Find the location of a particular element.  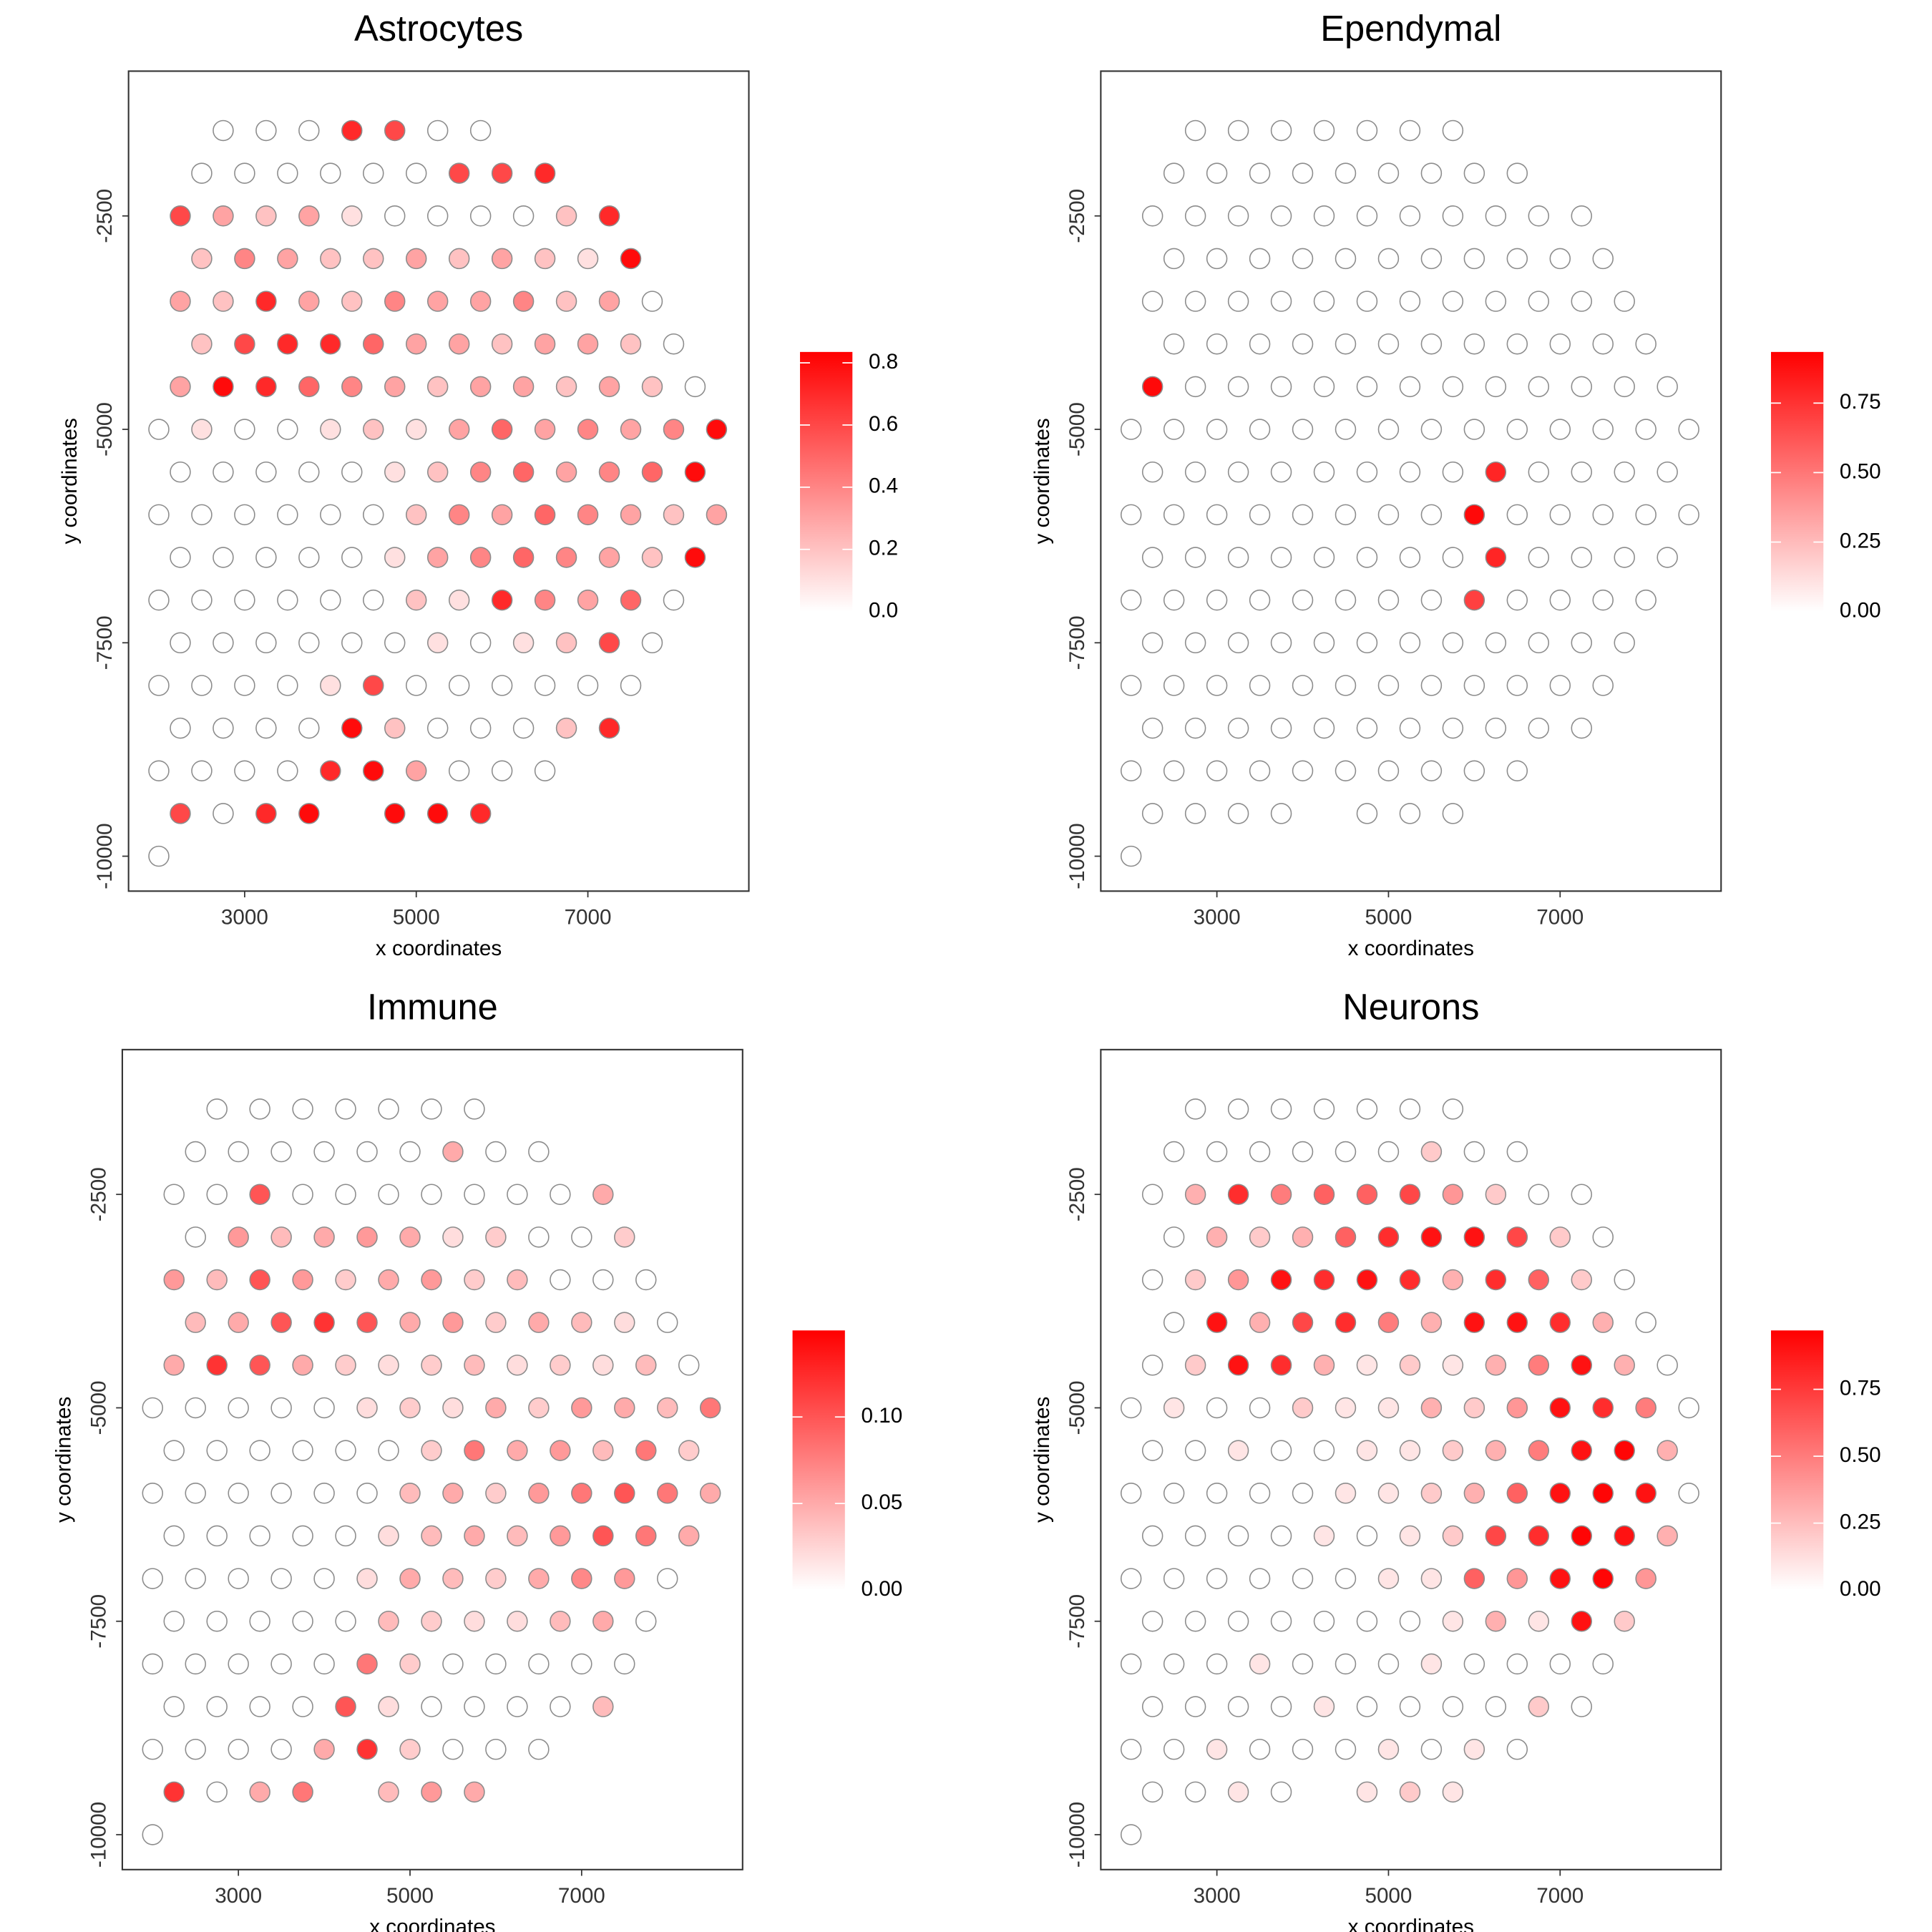

x-tick-label: 7000 is located at coordinates (1560, 918).